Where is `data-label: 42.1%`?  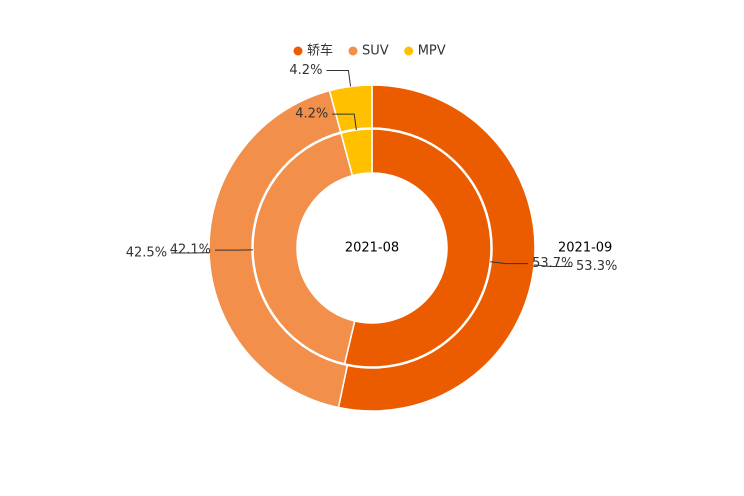 data-label: 42.1% is located at coordinates (190, 250).